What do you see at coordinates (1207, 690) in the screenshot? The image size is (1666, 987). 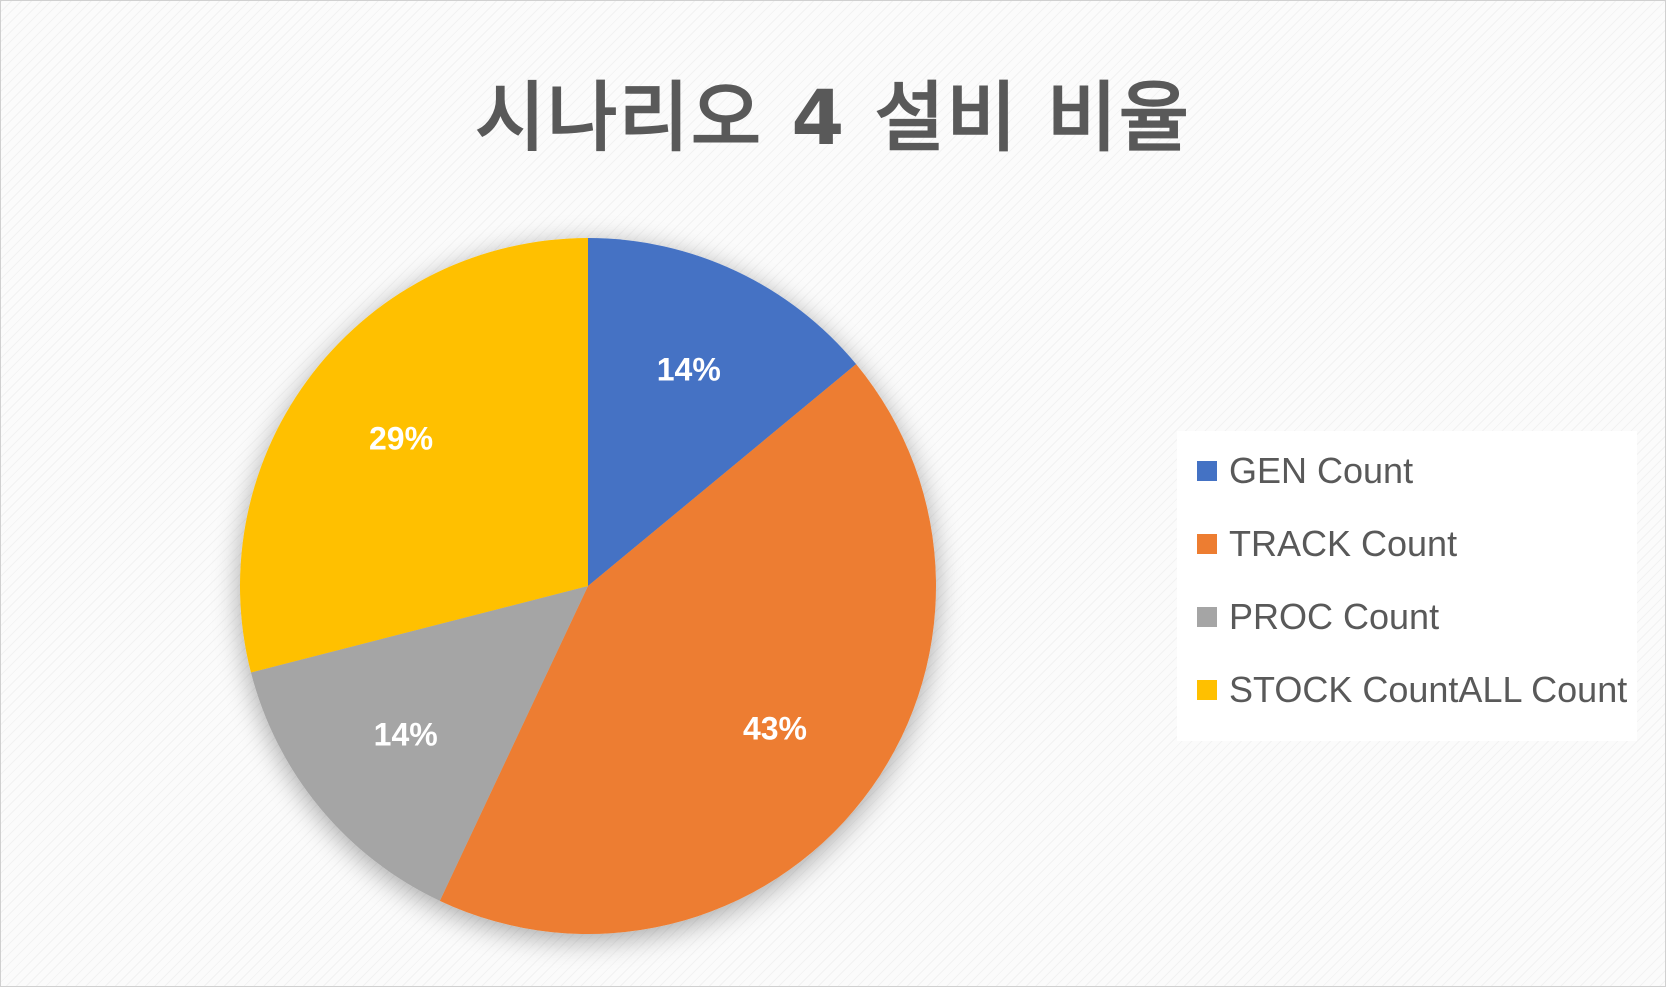 I see `legend-swatch-stock` at bounding box center [1207, 690].